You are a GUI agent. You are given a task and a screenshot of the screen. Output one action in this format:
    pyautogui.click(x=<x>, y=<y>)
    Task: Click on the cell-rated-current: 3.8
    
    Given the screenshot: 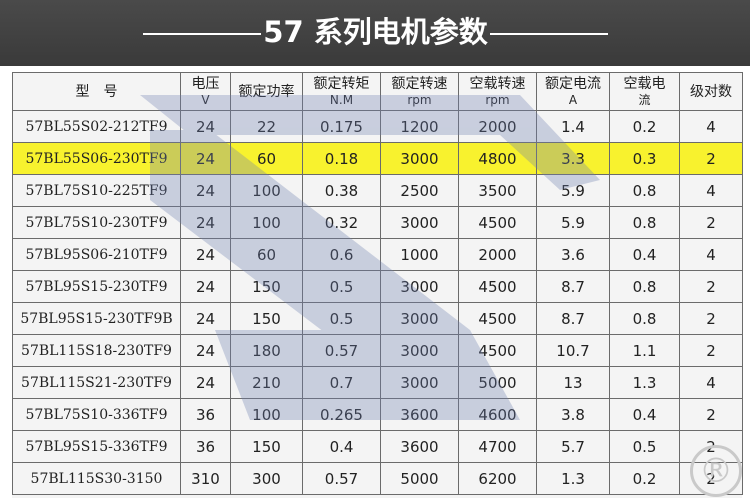 What is the action you would take?
    pyautogui.click(x=573, y=414)
    